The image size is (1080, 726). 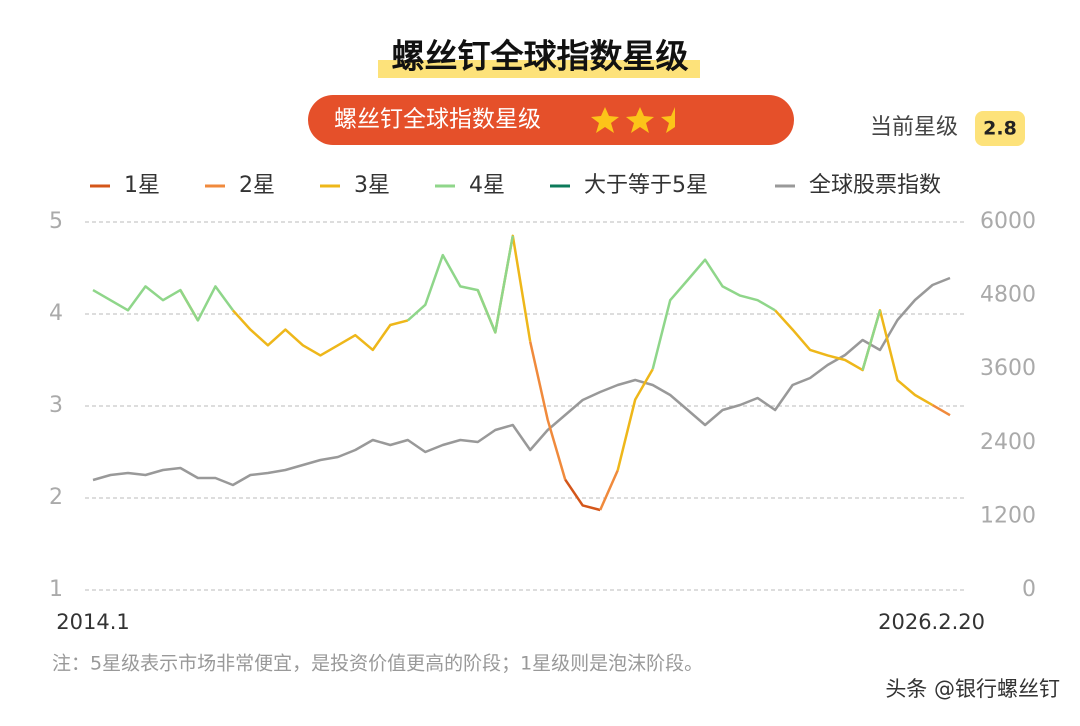 I want to click on y-tick-label: 4, so click(x=56, y=313).